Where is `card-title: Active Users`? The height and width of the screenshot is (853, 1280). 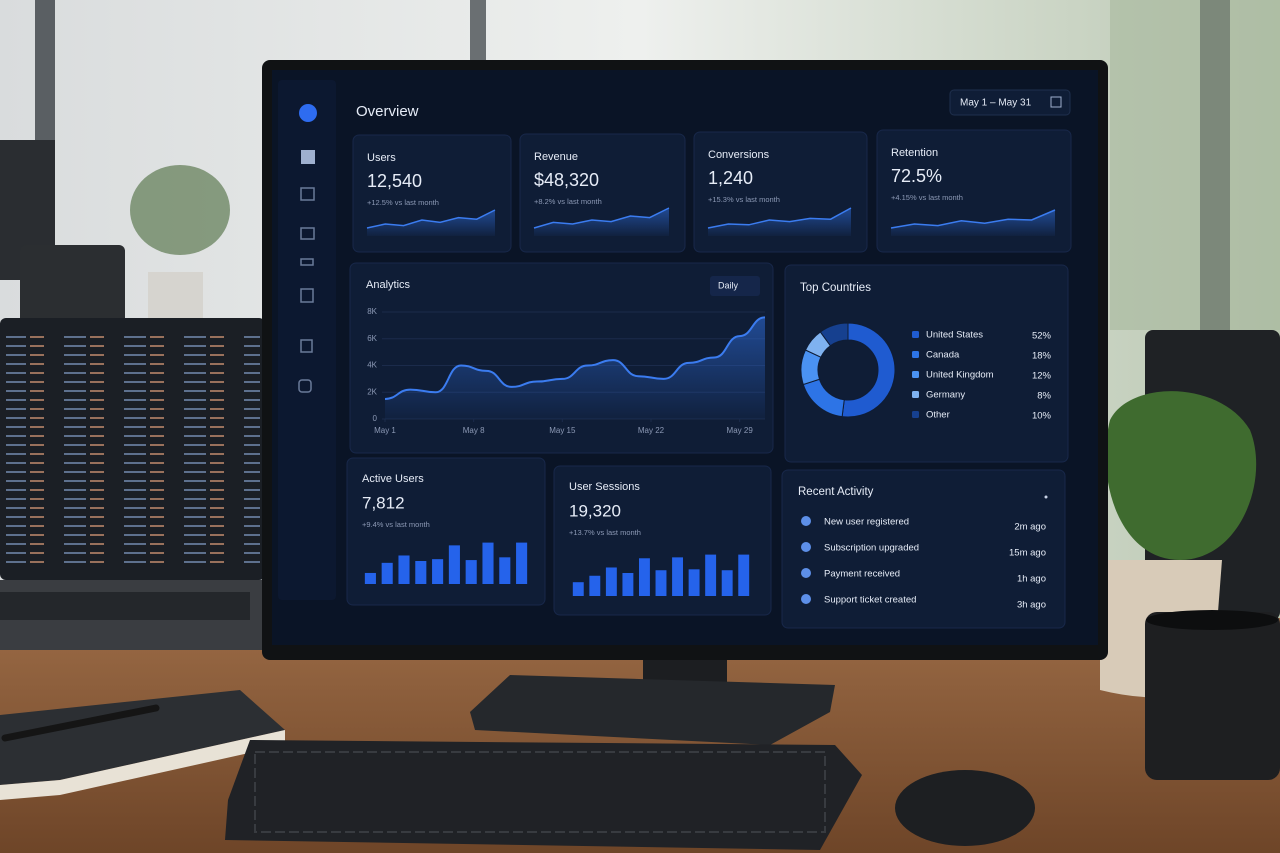
card-title: Active Users is located at coordinates (393, 479).